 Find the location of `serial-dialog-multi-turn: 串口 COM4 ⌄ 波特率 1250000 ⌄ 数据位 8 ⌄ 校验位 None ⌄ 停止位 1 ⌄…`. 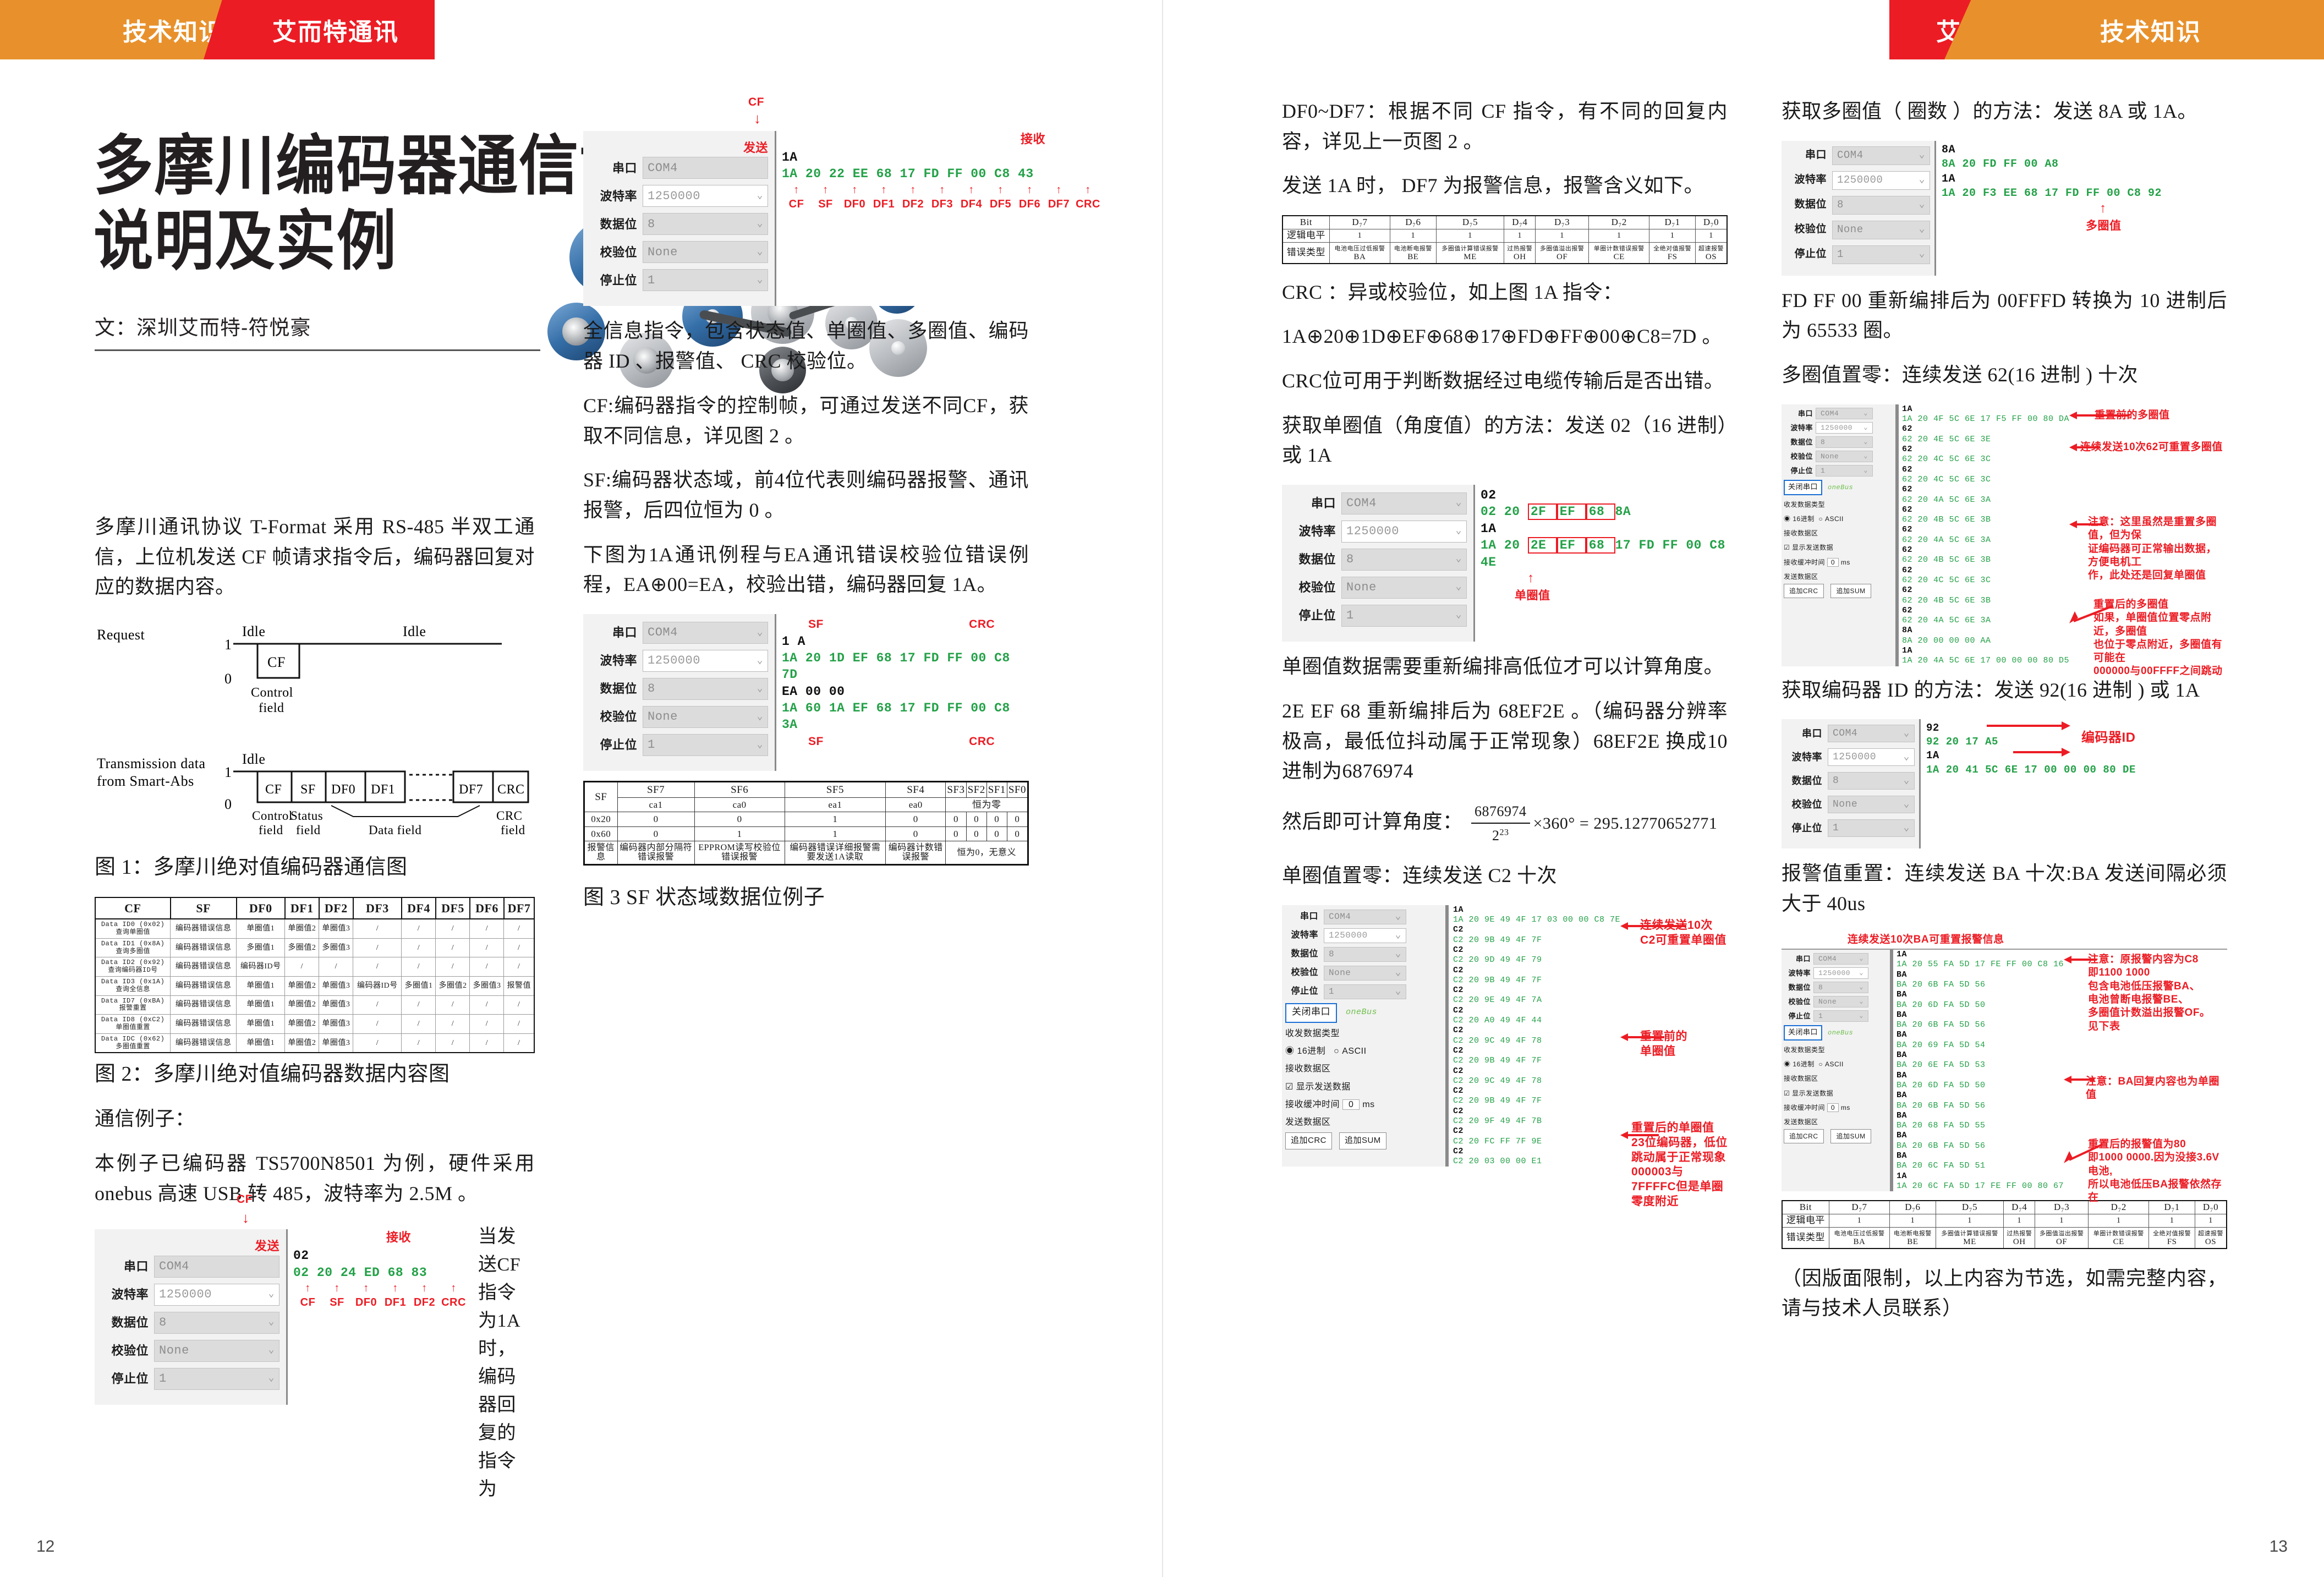

serial-dialog-multi-turn: 串口 COM4 ⌄ 波特率 1250000 ⌄ 数据位 8 ⌄ 校验位 None ⌄ 停止位 1 ⌄… is located at coordinates (2004, 208).